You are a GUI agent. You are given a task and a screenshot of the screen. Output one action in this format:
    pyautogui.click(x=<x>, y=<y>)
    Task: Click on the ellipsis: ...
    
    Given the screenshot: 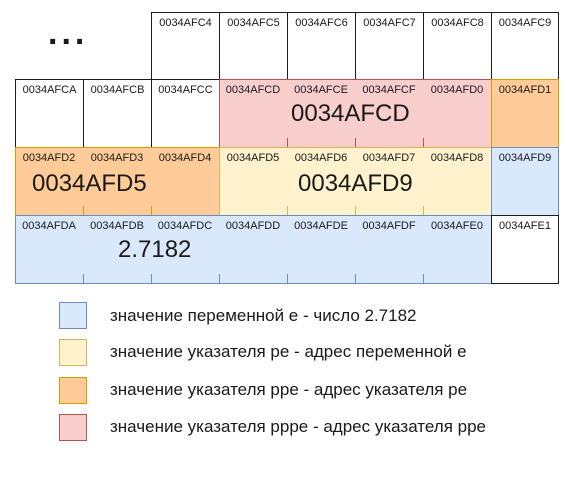 What is the action you would take?
    pyautogui.click(x=68, y=33)
    